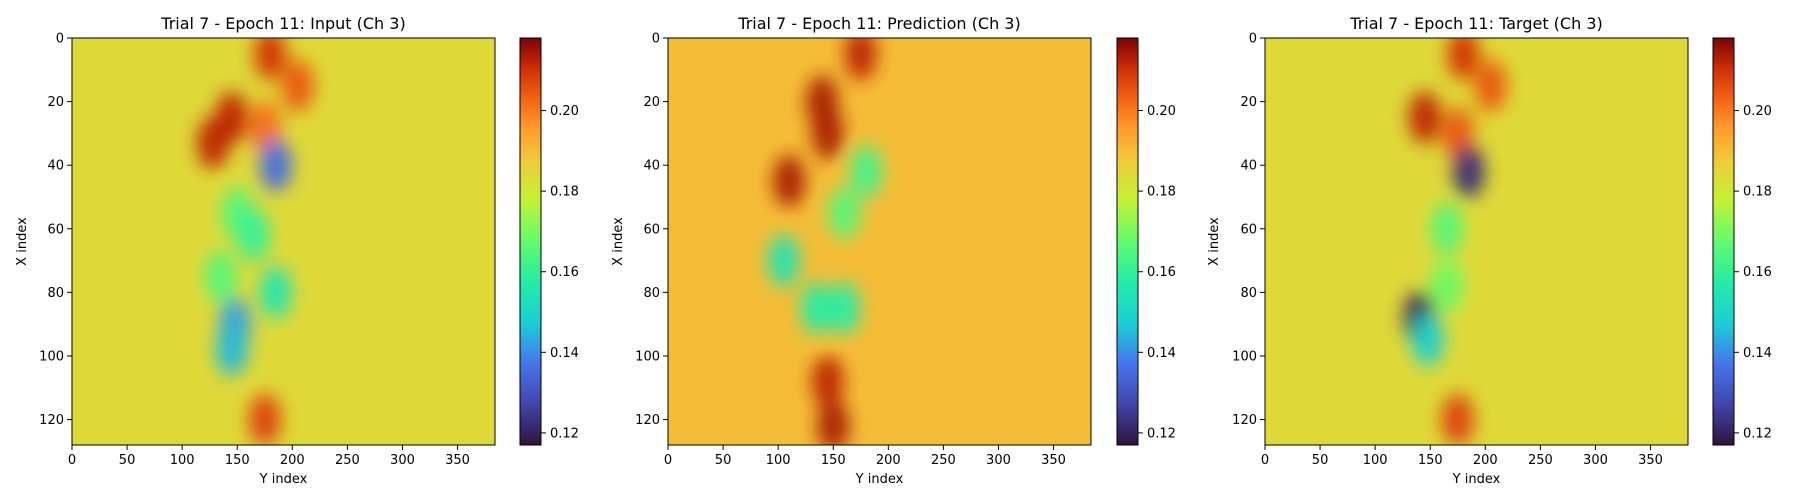  Describe the element at coordinates (1595, 460) in the screenshot. I see `x-tick-label: 300` at that location.